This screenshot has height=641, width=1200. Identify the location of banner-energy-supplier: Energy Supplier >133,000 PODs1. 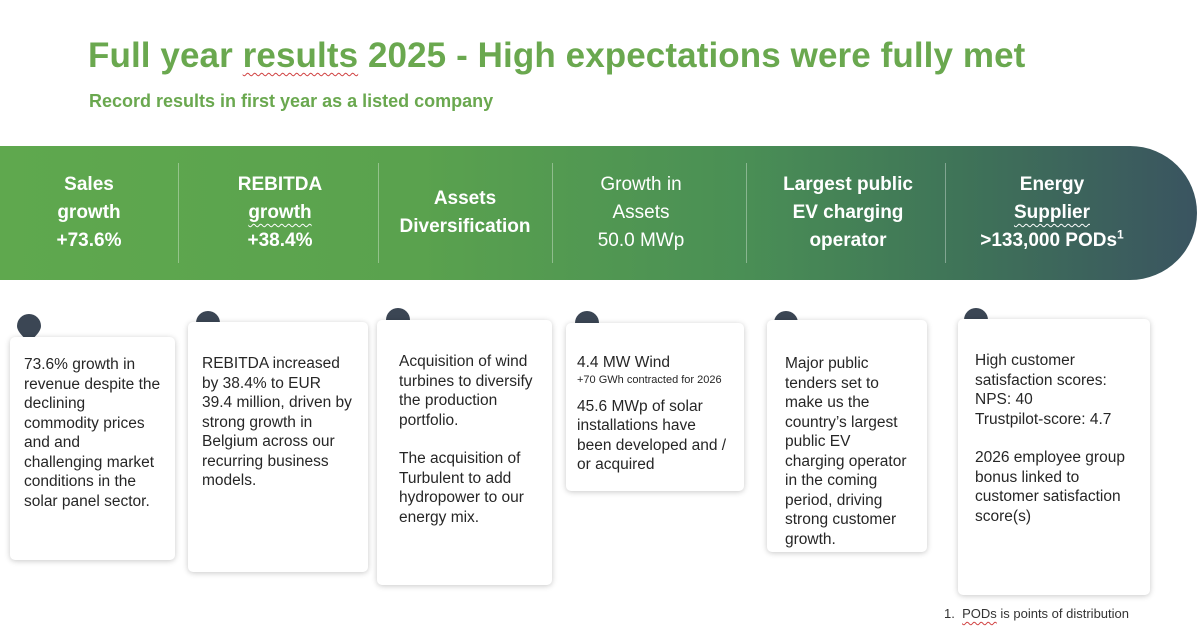
(1052, 213).